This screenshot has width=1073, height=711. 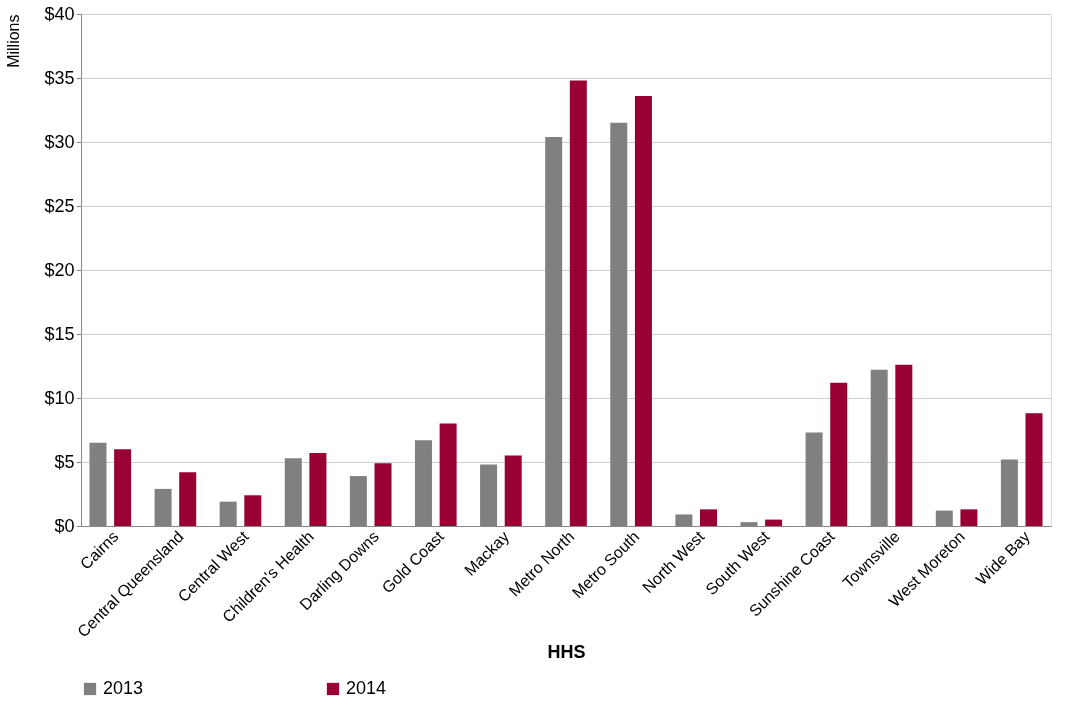 What do you see at coordinates (64, 525) in the screenshot?
I see `y-tick-label: $0` at bounding box center [64, 525].